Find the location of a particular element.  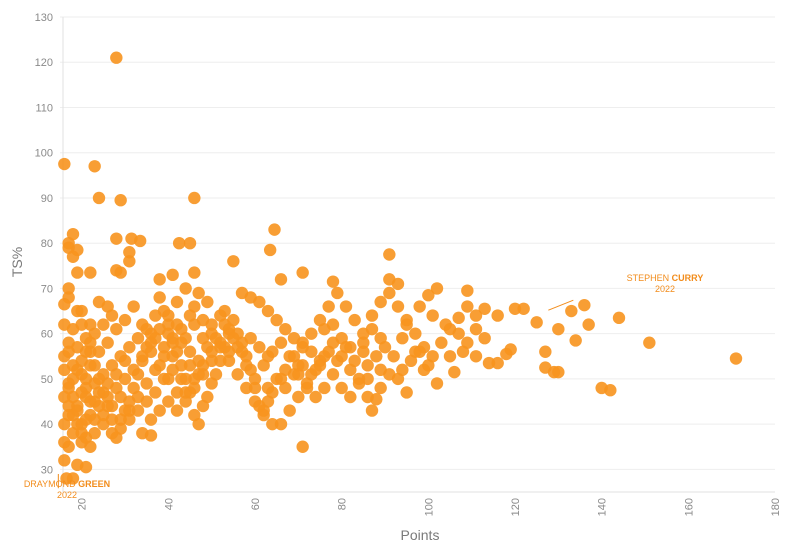

annotation-green-year: 2022 is located at coordinates (67, 495).